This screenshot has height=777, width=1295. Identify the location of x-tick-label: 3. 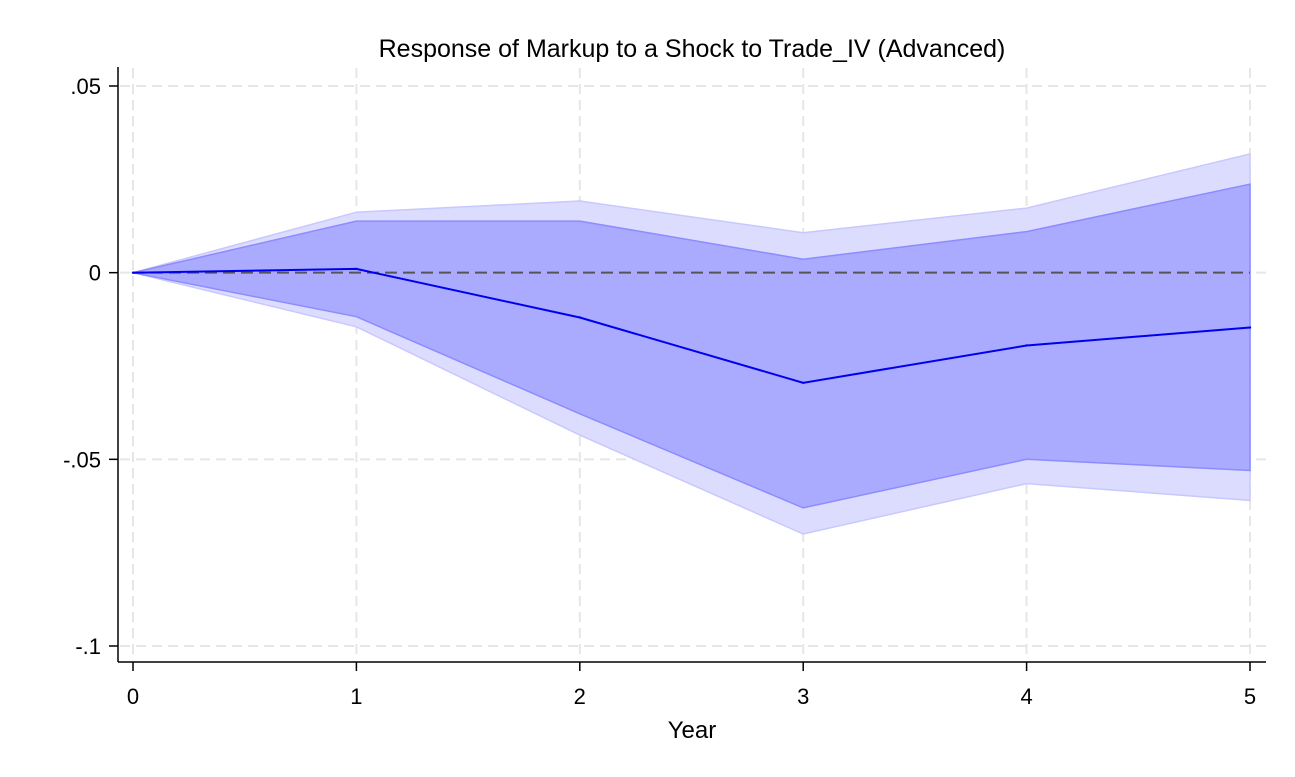
(803, 696).